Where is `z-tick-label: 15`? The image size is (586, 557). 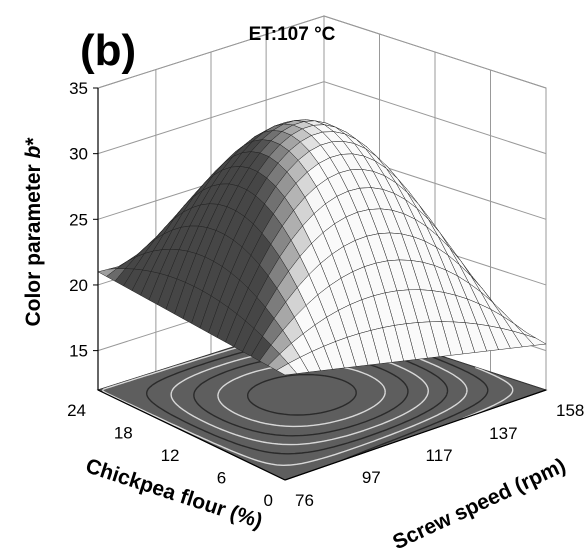
z-tick-label: 15 is located at coordinates (78, 351).